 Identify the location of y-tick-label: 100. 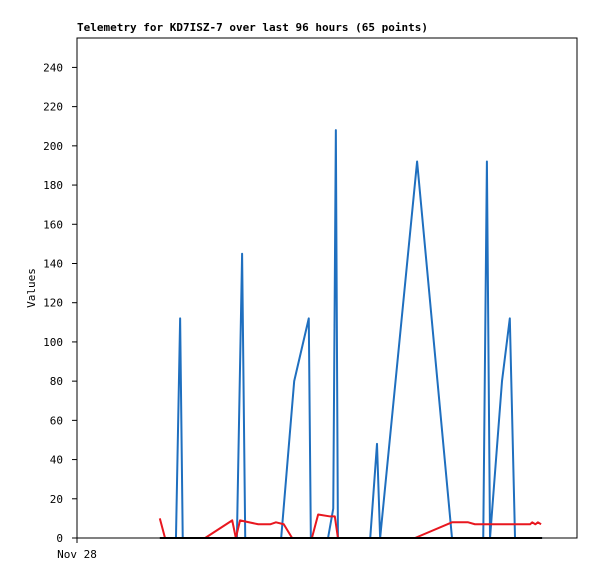
(53, 342).